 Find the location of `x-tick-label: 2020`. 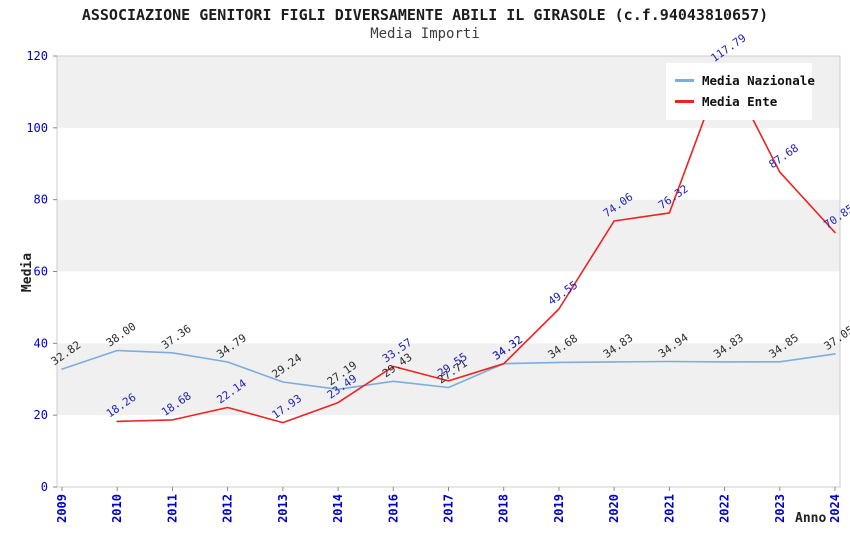

x-tick-label: 2020 is located at coordinates (614, 508).